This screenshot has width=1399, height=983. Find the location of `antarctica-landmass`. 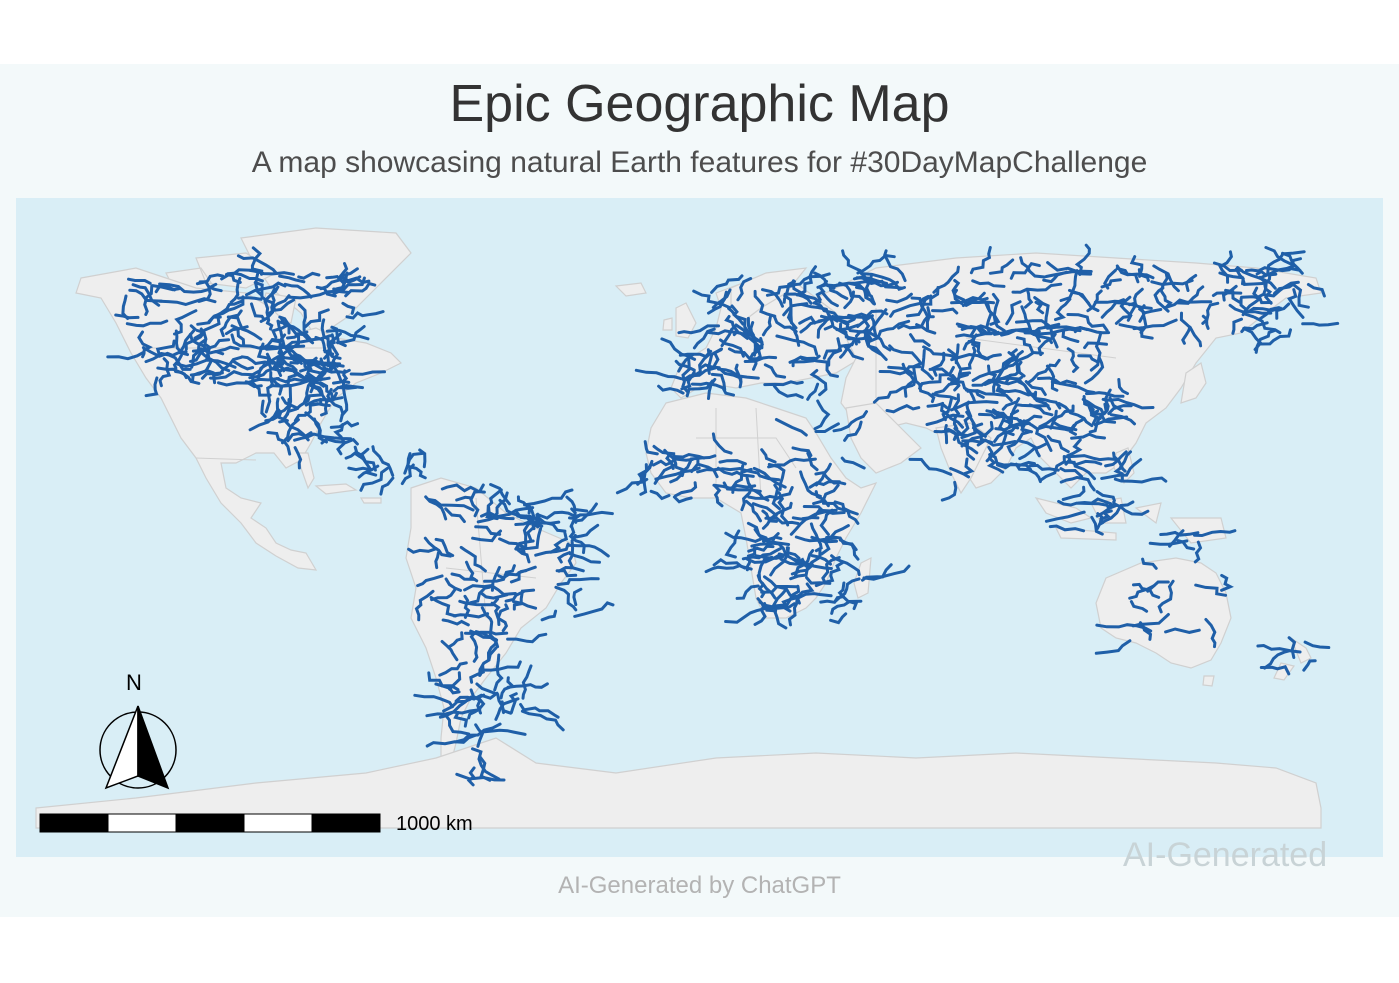

antarctica-landmass is located at coordinates (678, 783).